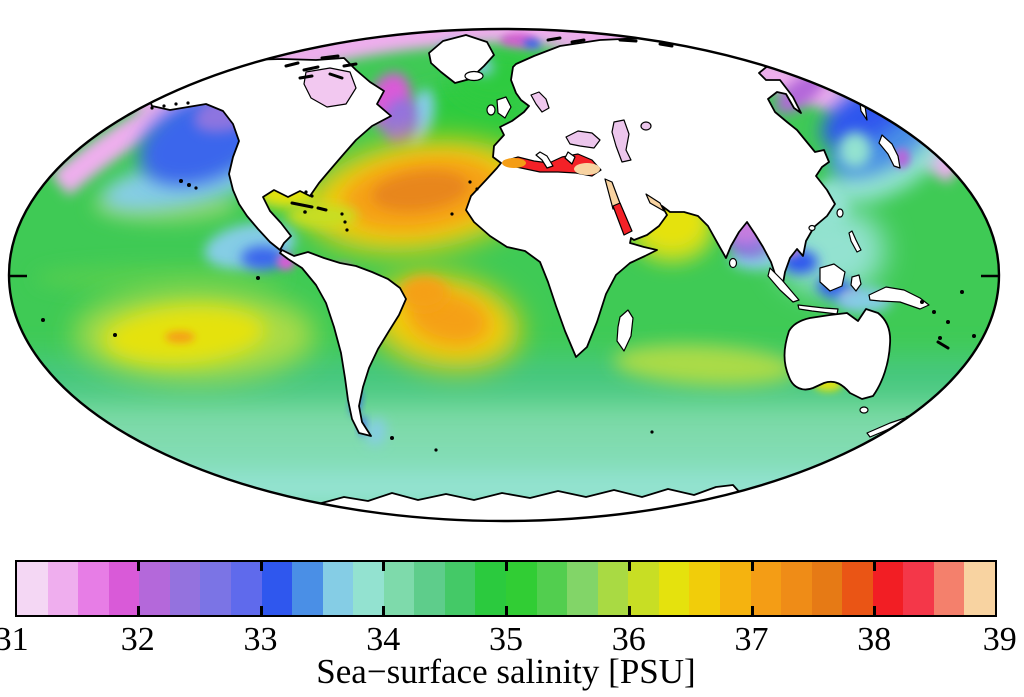 The height and width of the screenshot is (697, 1024). I want to click on colorbar-tick-label: 31, so click(14, 639).